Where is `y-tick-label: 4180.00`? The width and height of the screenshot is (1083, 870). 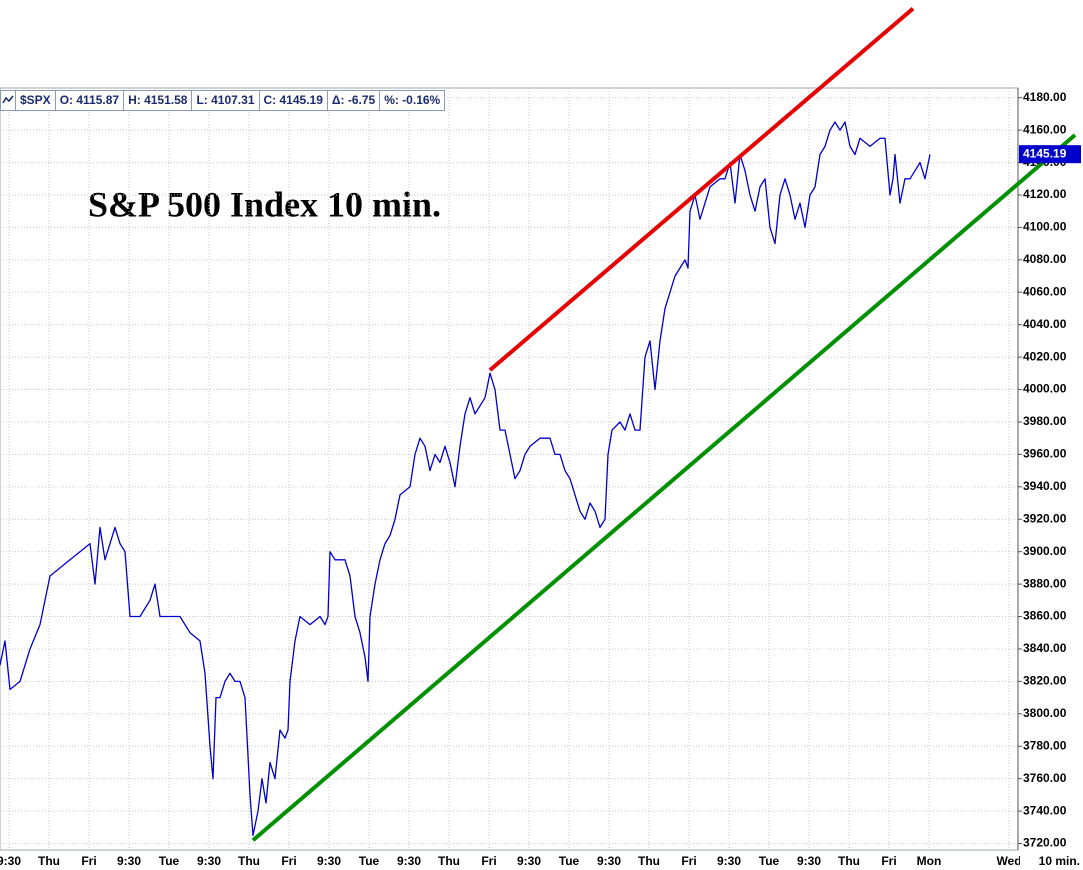
y-tick-label: 4180.00 is located at coordinates (1045, 97).